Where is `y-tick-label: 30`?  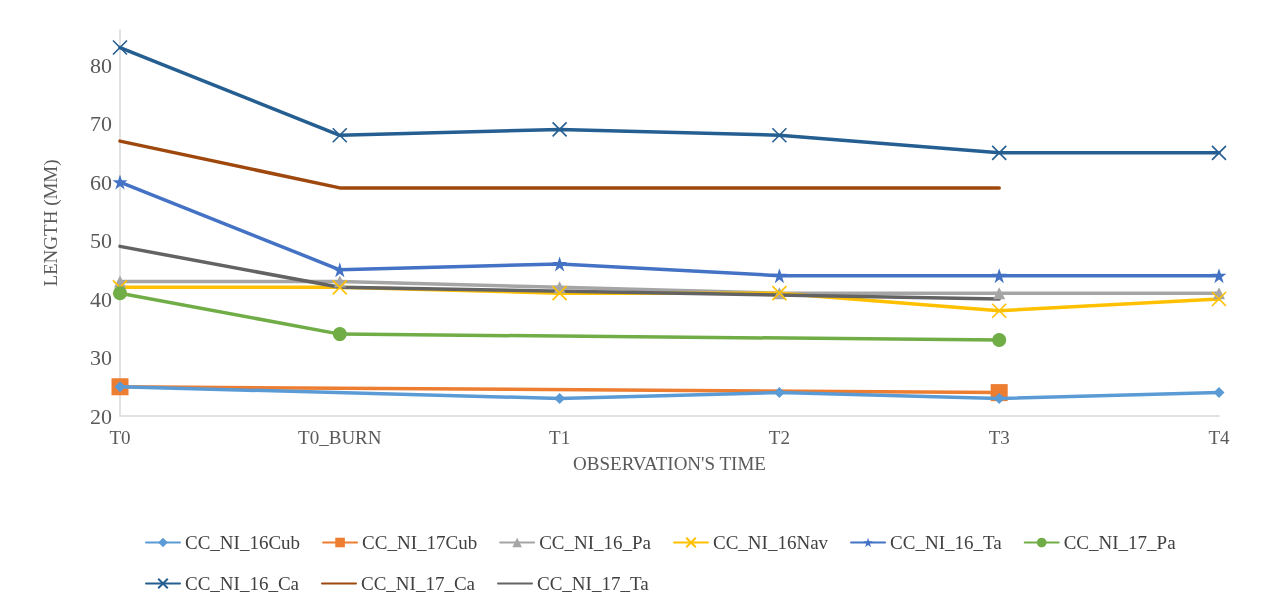
y-tick-label: 30 is located at coordinates (101, 358).